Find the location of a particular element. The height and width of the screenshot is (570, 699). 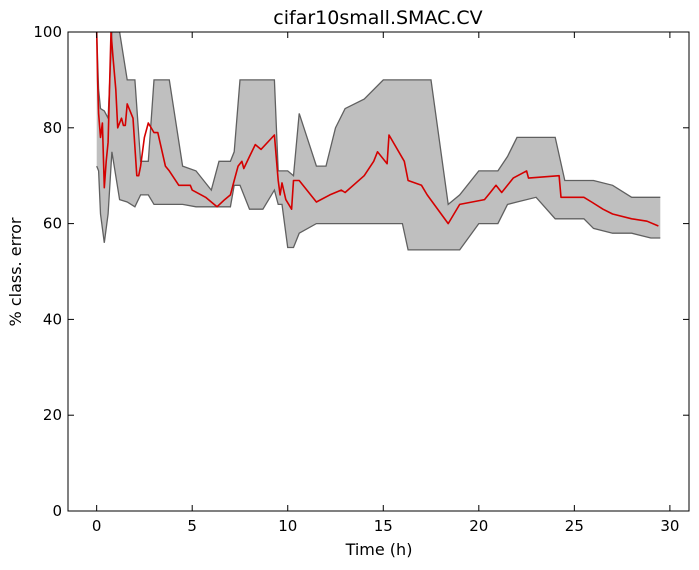

y-axis-title: % class. error is located at coordinates (15, 271).